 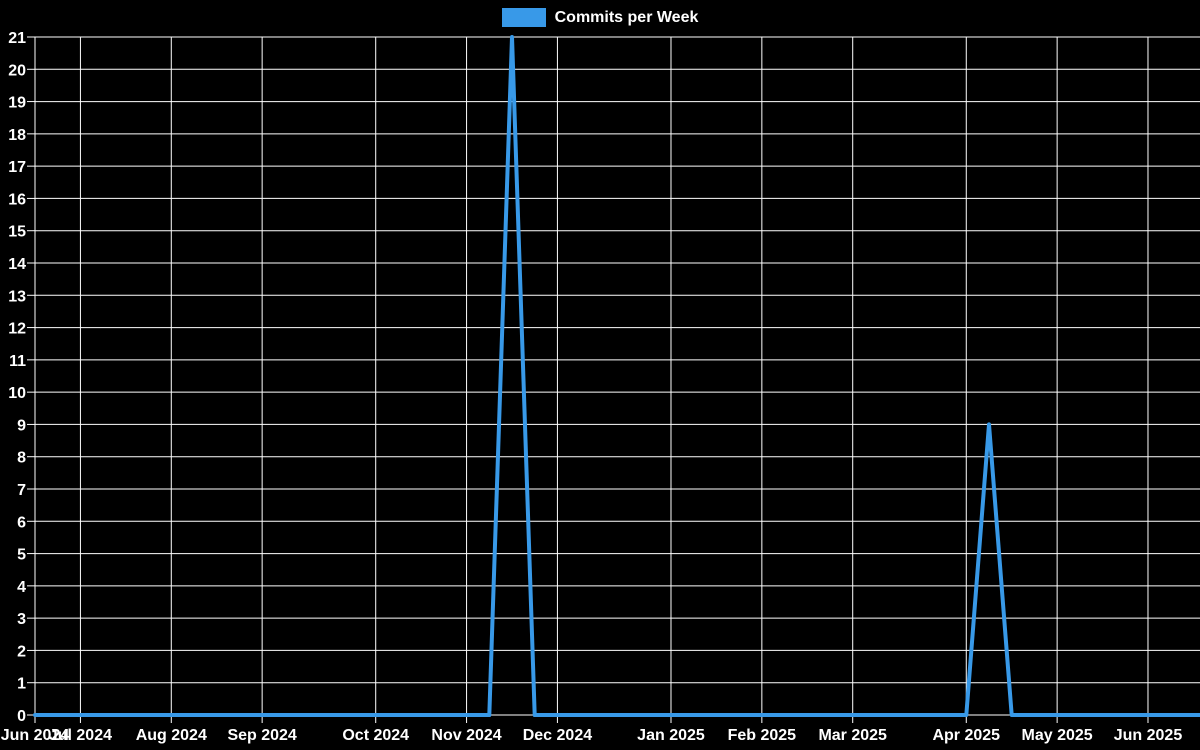 I want to click on y-tick-label: 16, so click(x=17, y=199).